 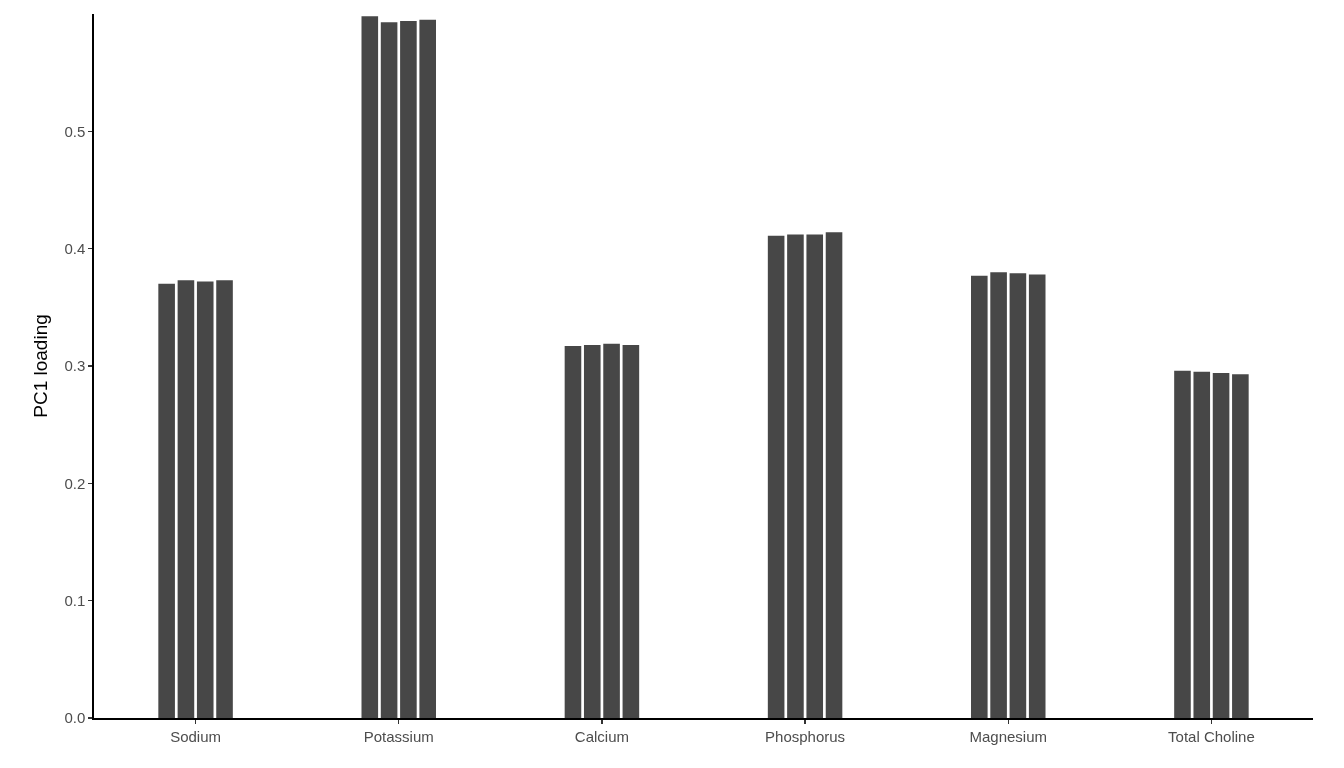 What do you see at coordinates (196, 736) in the screenshot?
I see `x-tick-label: Sodium` at bounding box center [196, 736].